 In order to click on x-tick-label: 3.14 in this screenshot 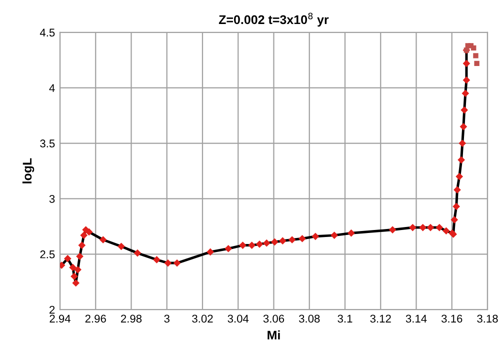, I will do `click(416, 318)`.